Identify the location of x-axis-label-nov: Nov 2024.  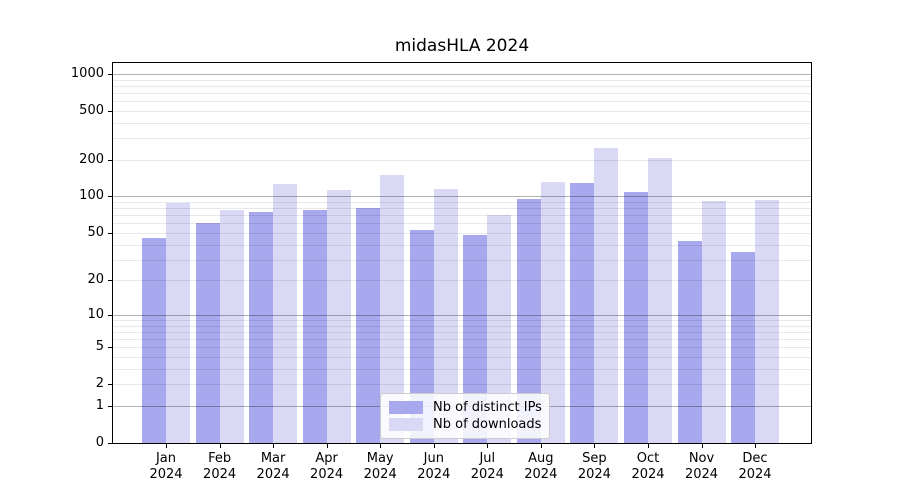
(702, 467).